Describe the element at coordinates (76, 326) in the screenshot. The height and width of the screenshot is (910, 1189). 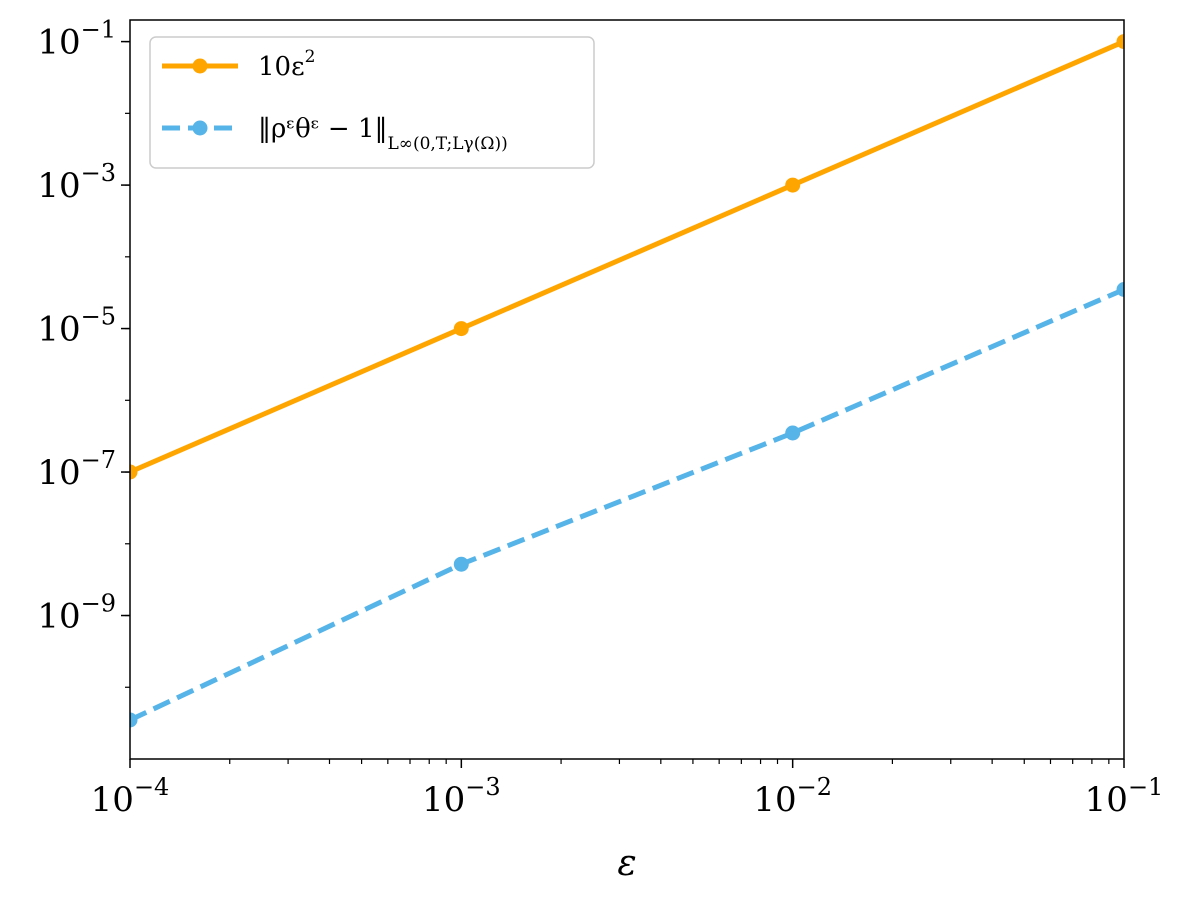
I see `y-tick-label-3: 10⁻⁵` at that location.